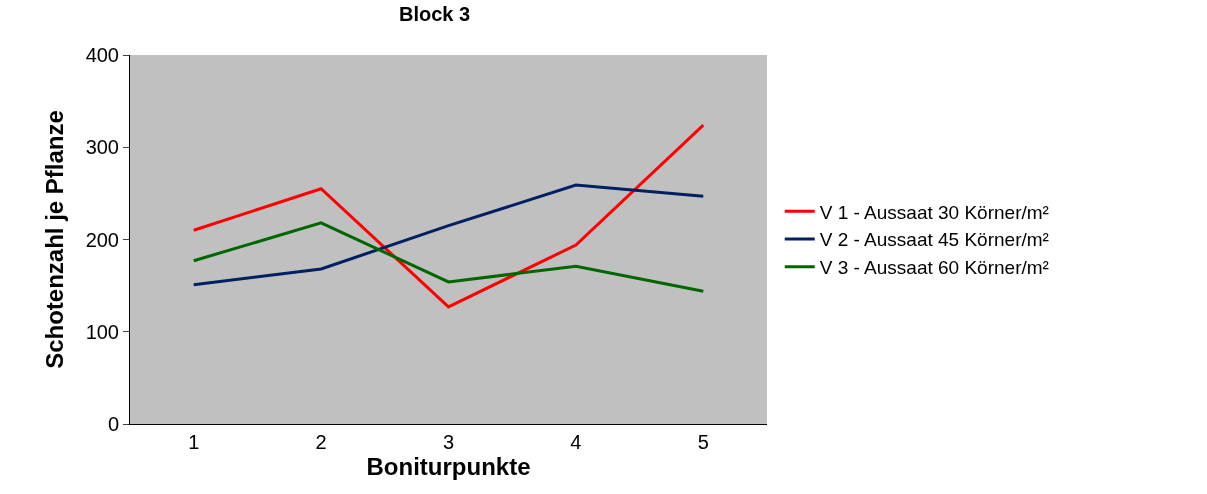 The height and width of the screenshot is (494, 1207). I want to click on y-tick-label: 400, so click(102, 55).